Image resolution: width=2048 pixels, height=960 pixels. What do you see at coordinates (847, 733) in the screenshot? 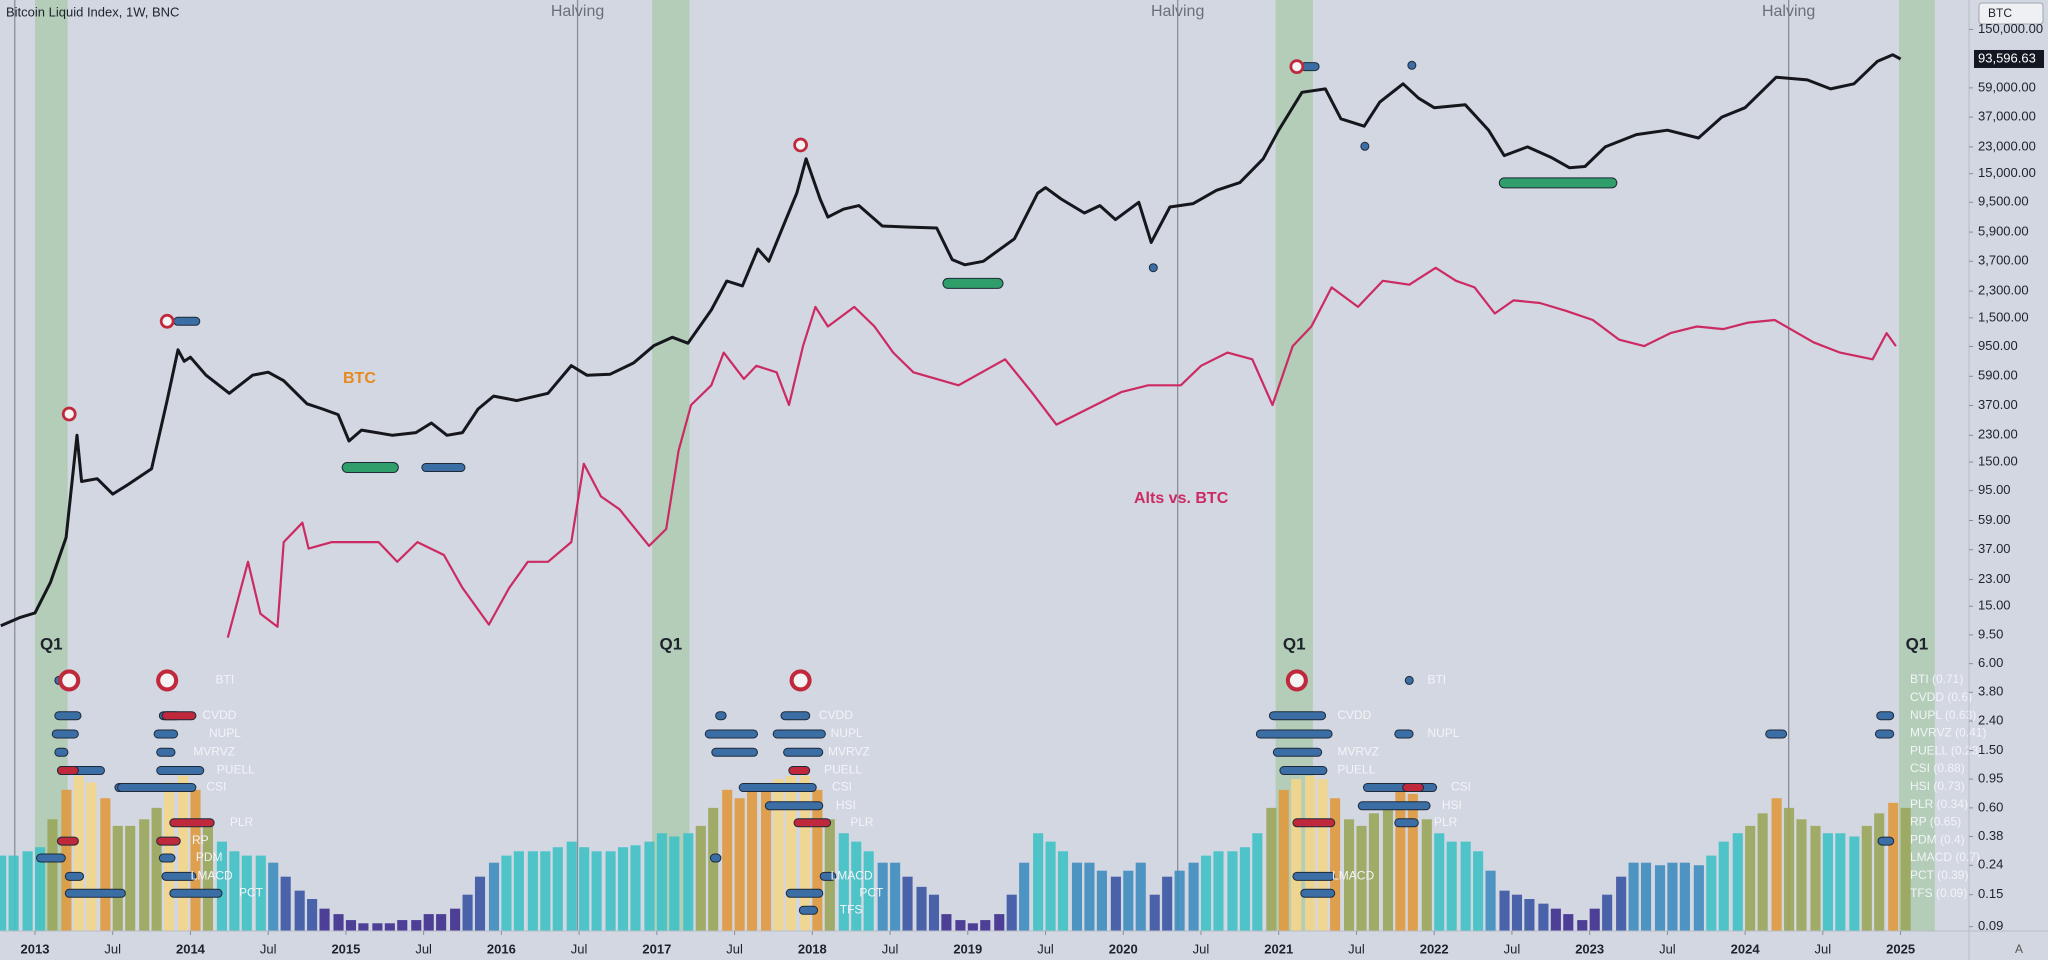
I see `indicator-label: NUPL` at bounding box center [847, 733].